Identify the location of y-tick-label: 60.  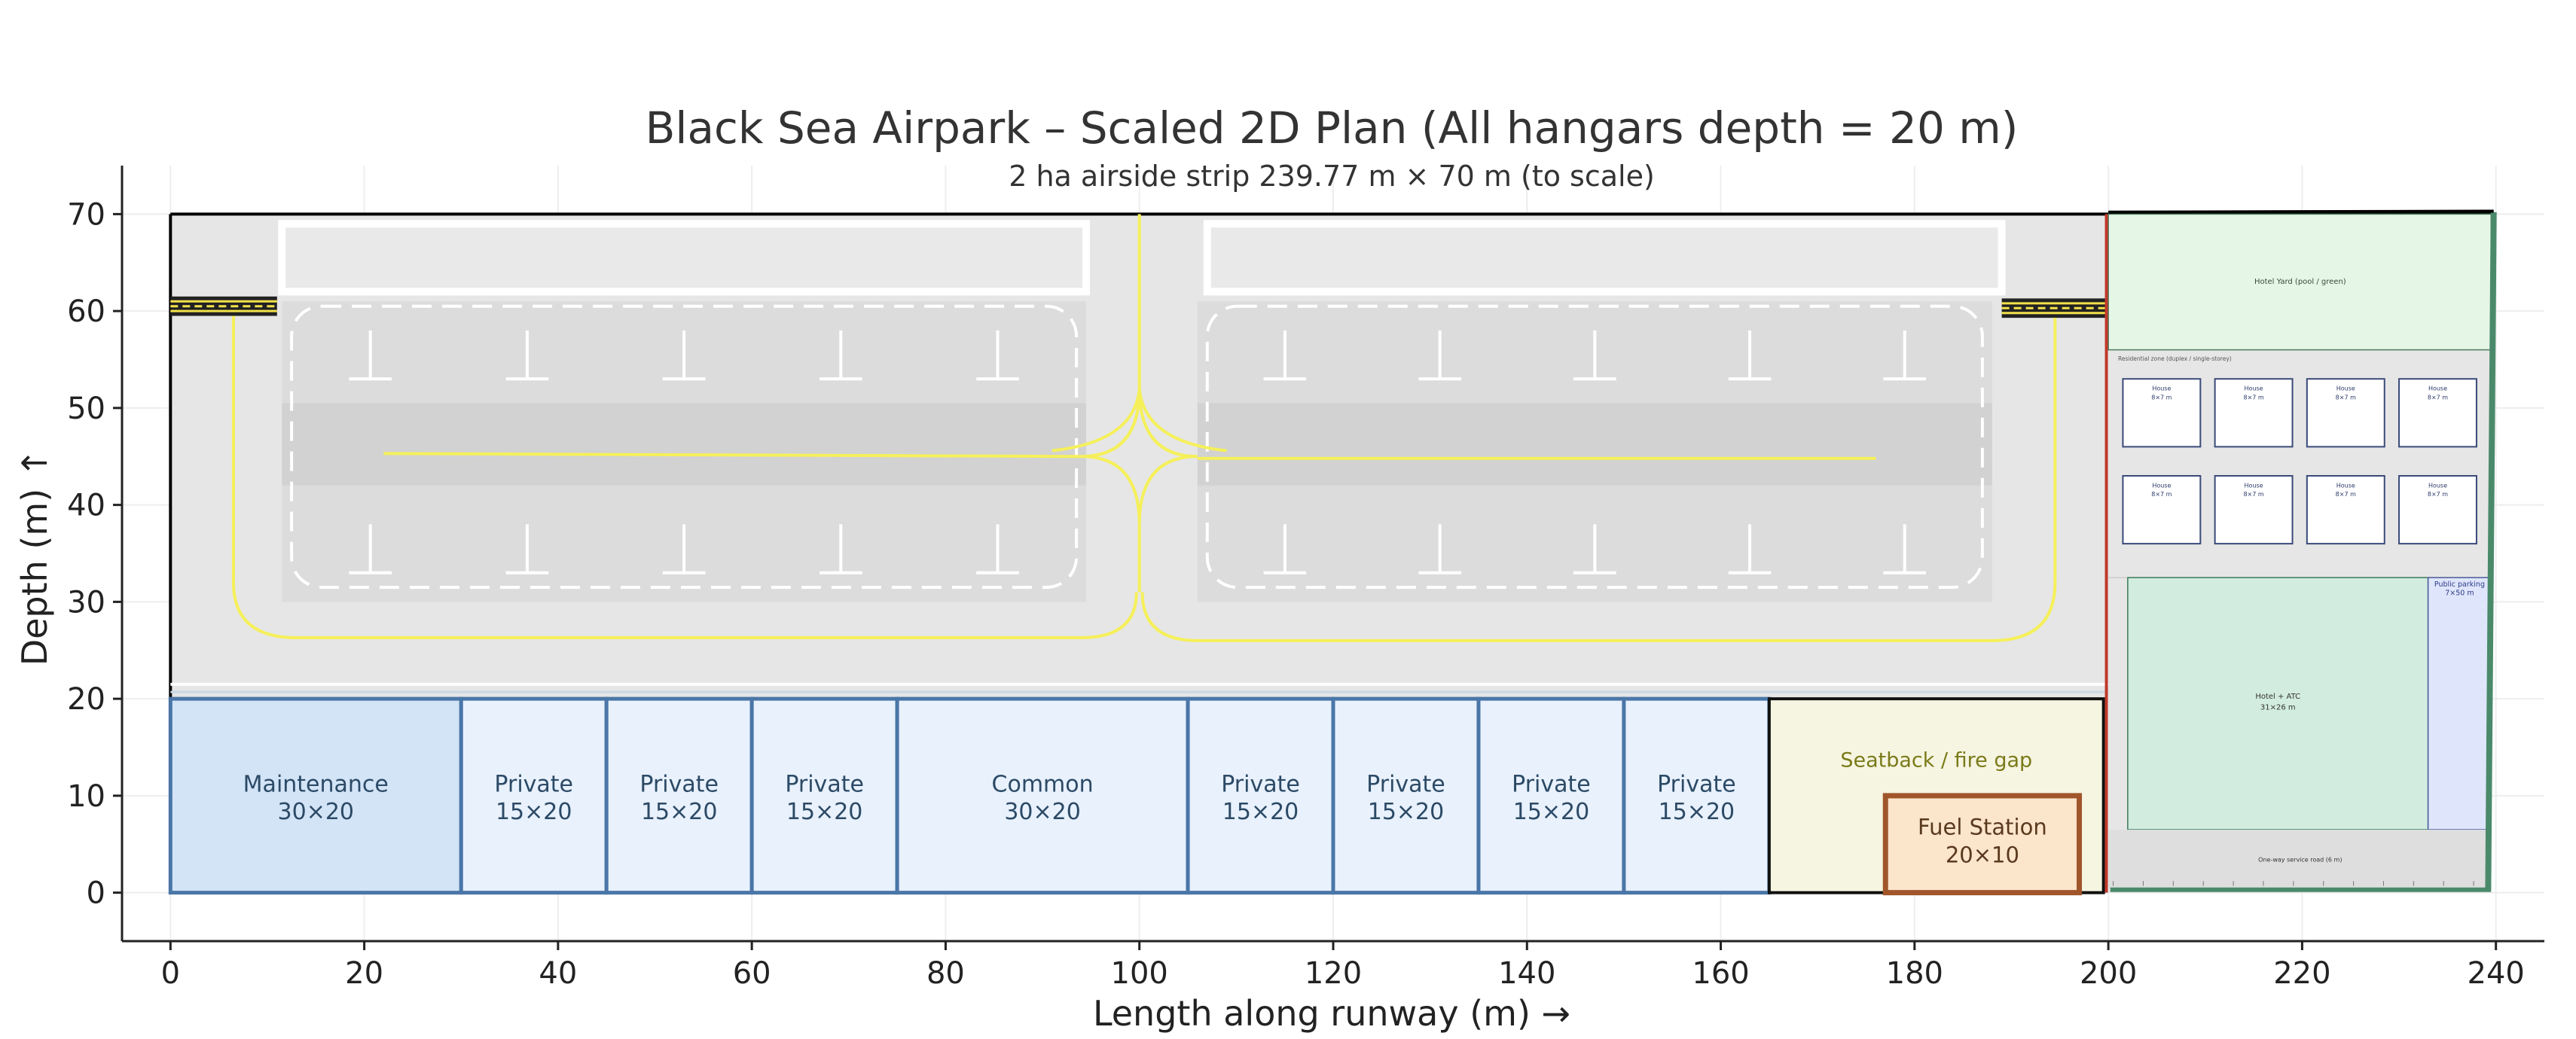
(86, 311).